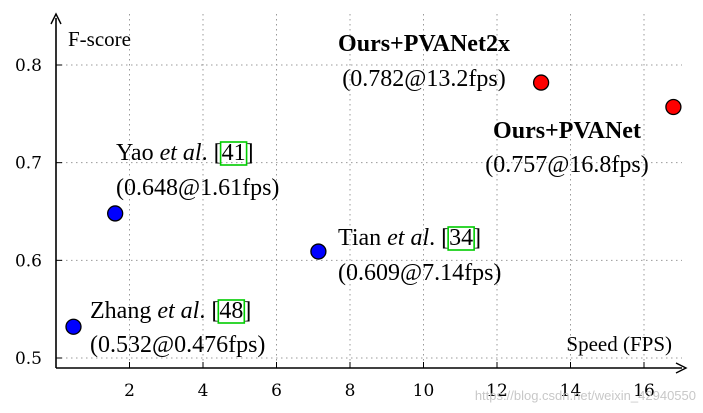 This screenshot has height=413, width=703. What do you see at coordinates (619, 344) in the screenshot?
I see `x-axis-label: Speed (FPS)` at bounding box center [619, 344].